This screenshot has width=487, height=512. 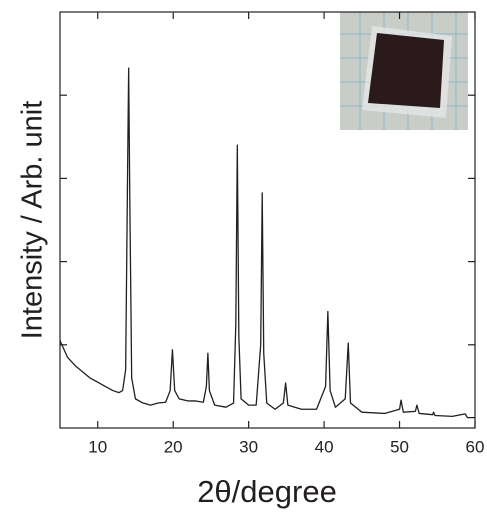 What do you see at coordinates (267, 491) in the screenshot?
I see `x-axis-label: 2θ/degree` at bounding box center [267, 491].